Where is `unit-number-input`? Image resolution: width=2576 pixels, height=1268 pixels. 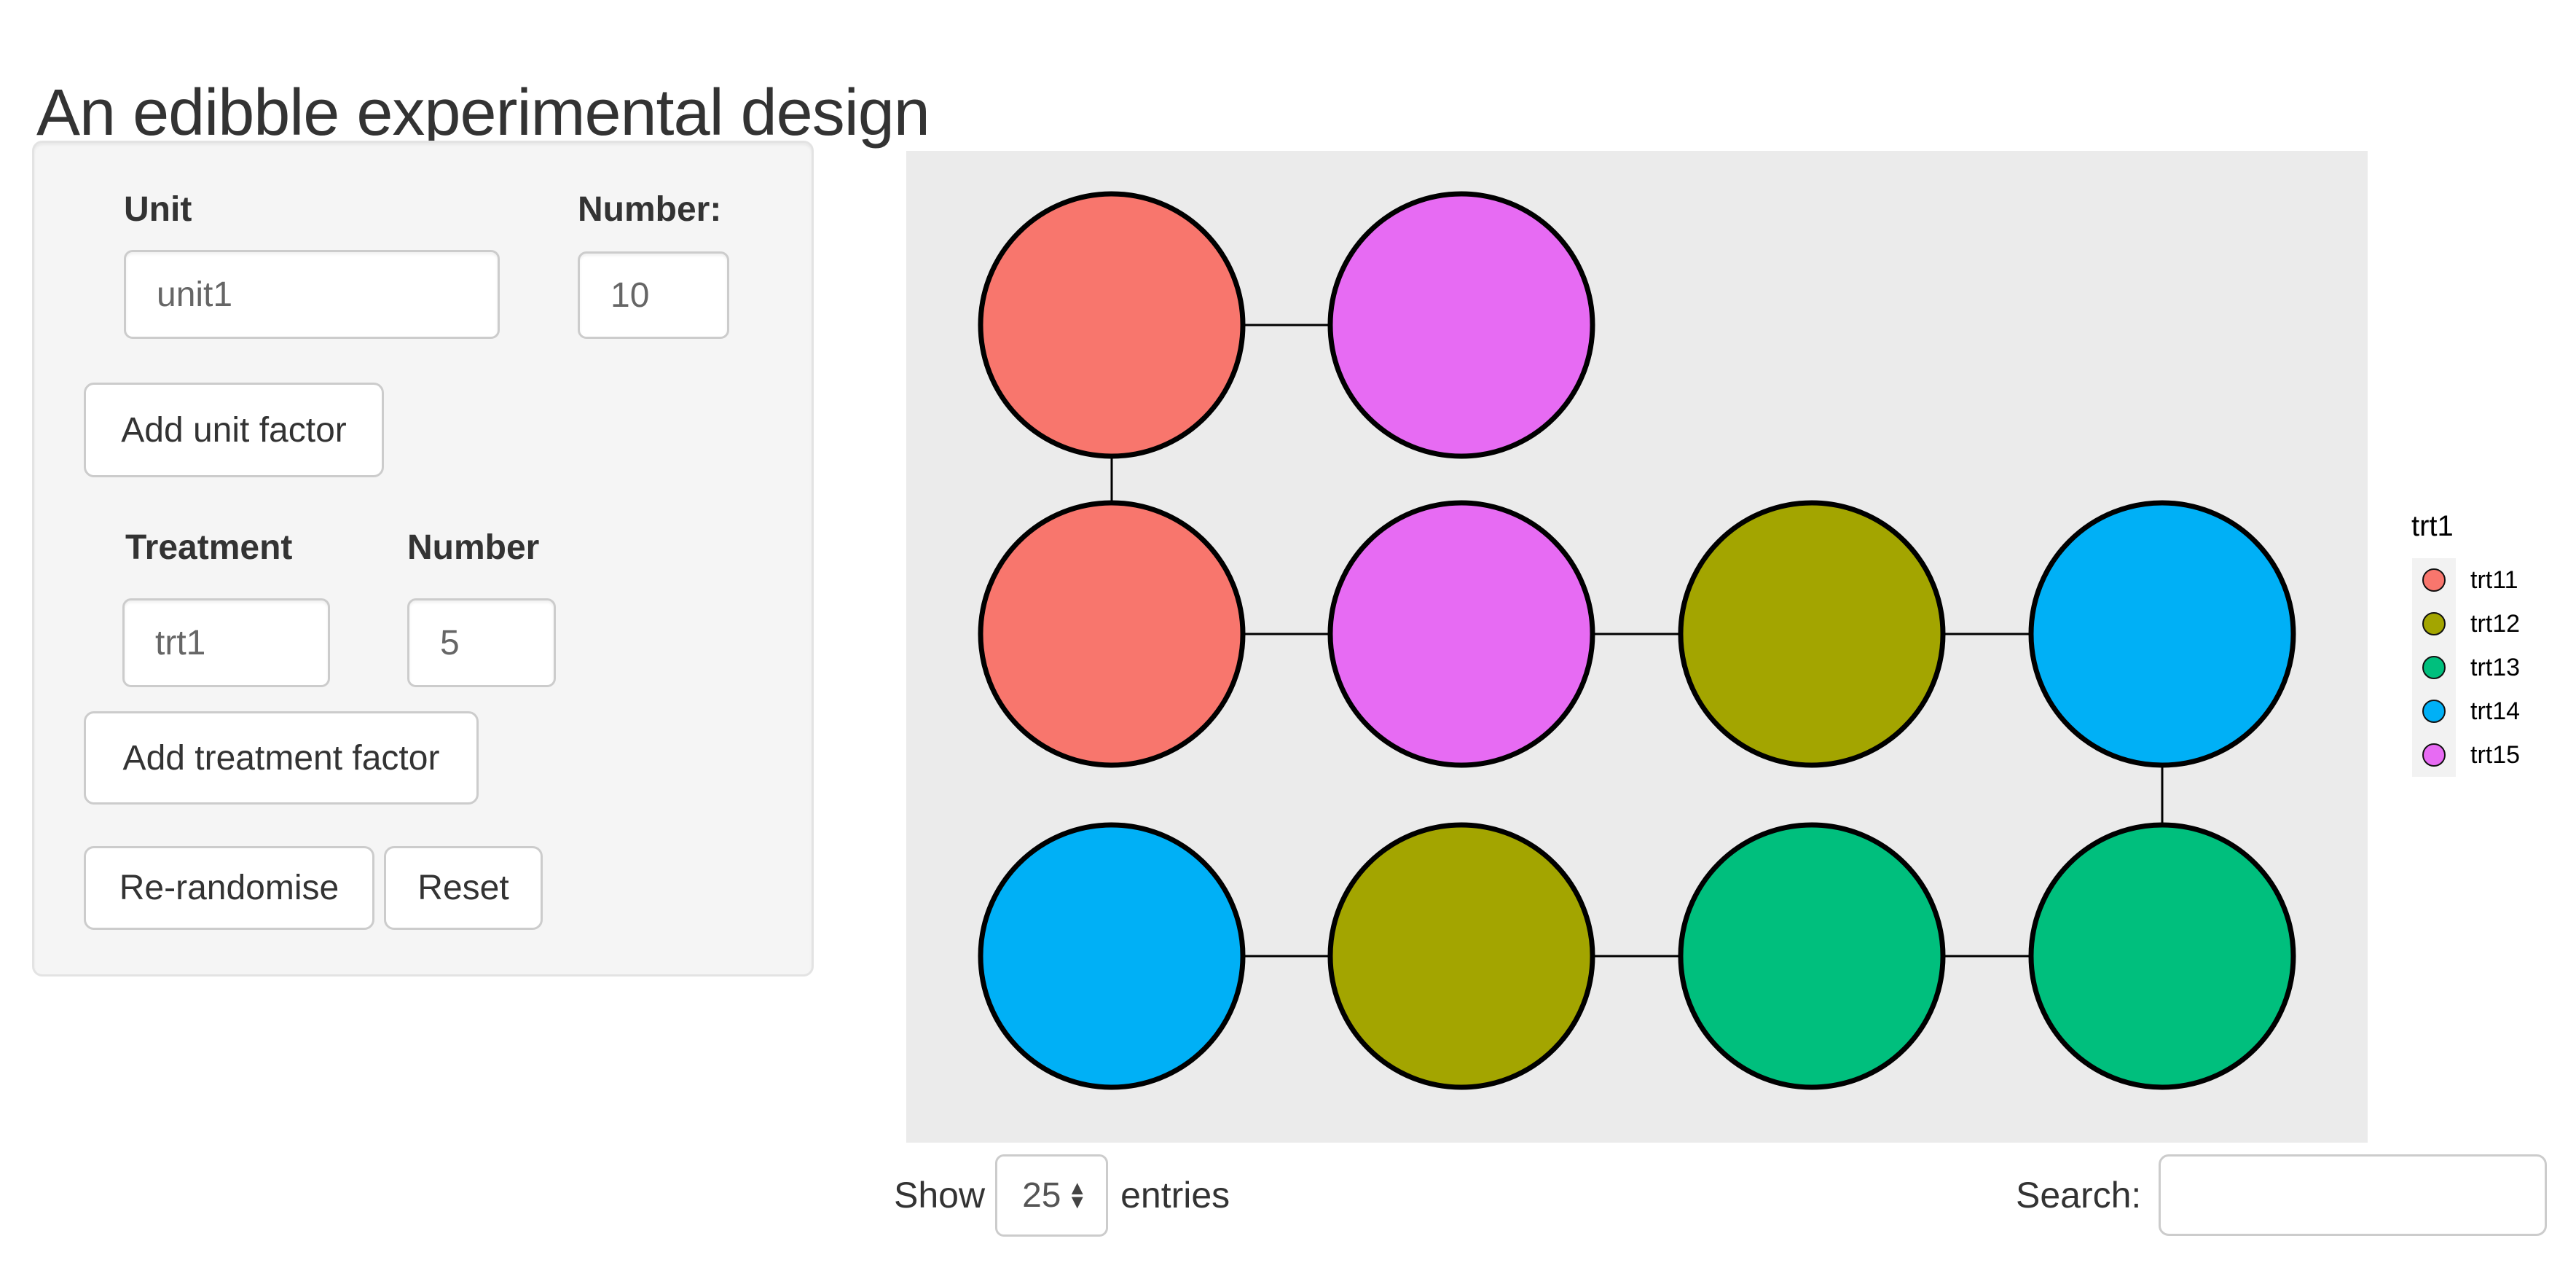
unit-number-input is located at coordinates (653, 295).